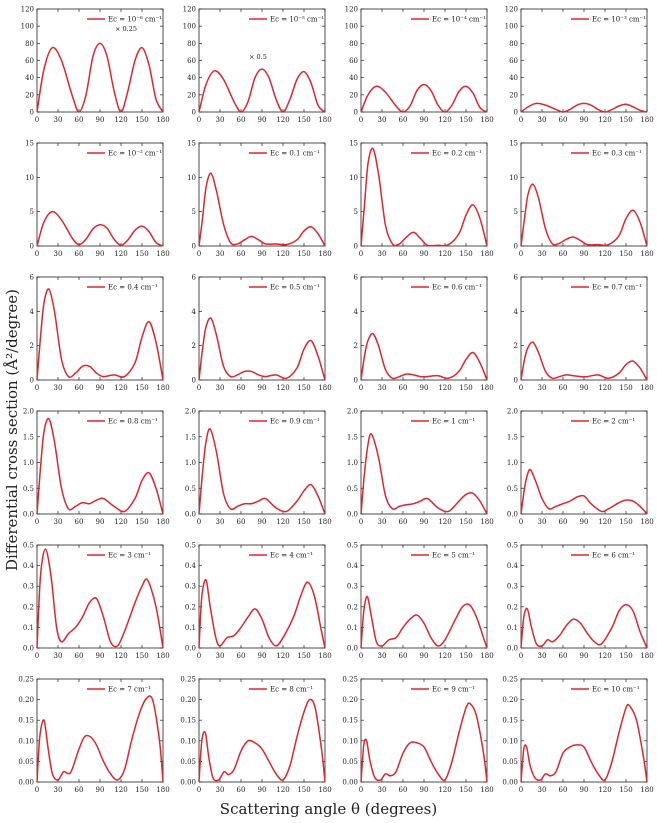  What do you see at coordinates (421, 199) in the screenshot?
I see `panel-7: 0 30 60 90 120 150 180 0 5 10 15 Ec = 0.2 cm⁻¹` at bounding box center [421, 199].